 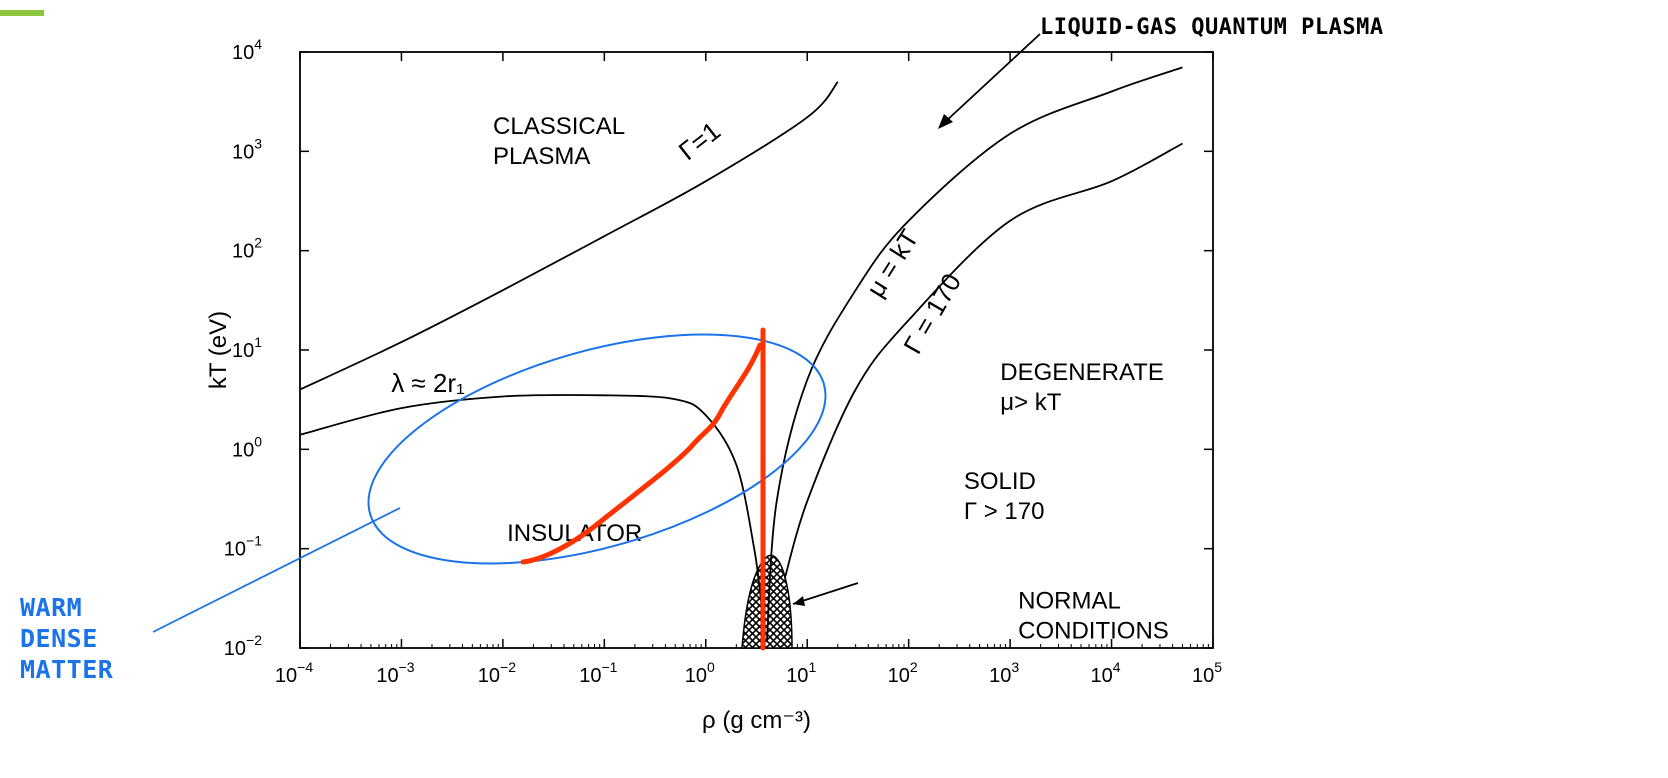 What do you see at coordinates (247, 249) in the screenshot?
I see `y-tick-label: 10²` at bounding box center [247, 249].